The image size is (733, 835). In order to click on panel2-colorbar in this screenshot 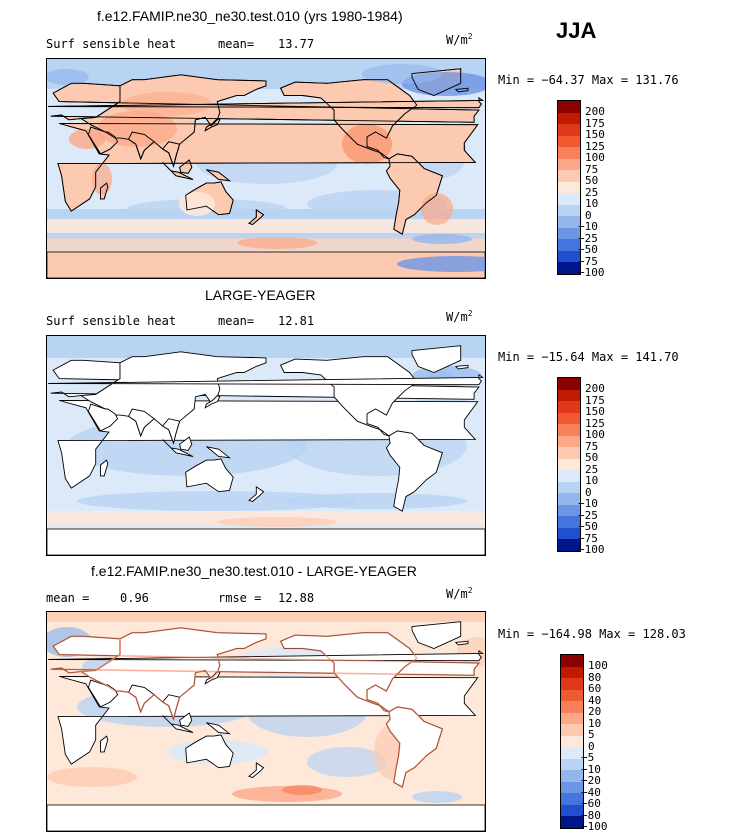, I will do `click(569, 464)`.